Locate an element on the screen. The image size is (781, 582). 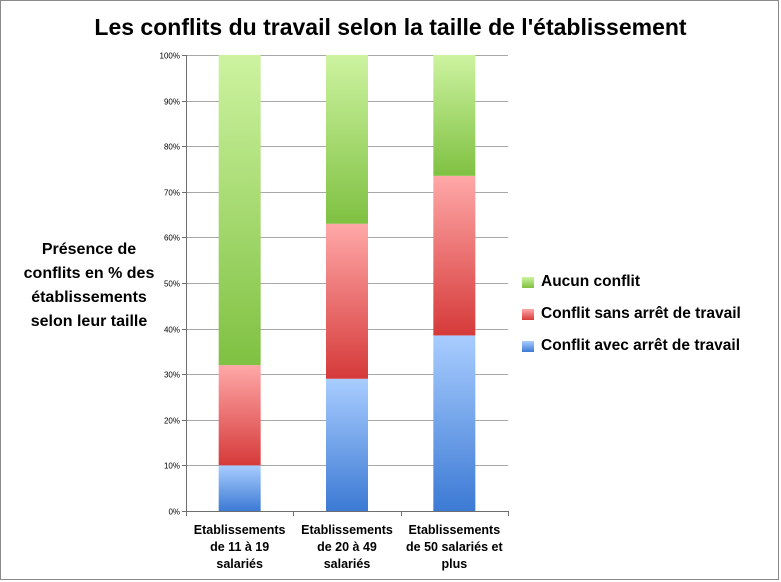
x-category-label: plus is located at coordinates (454, 564).